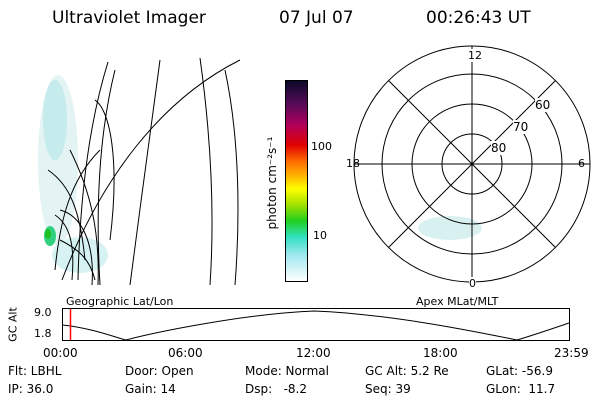 The image size is (600, 400). Describe the element at coordinates (313, 353) in the screenshot. I see `timeline-x-tick-1200: 12:00` at that location.